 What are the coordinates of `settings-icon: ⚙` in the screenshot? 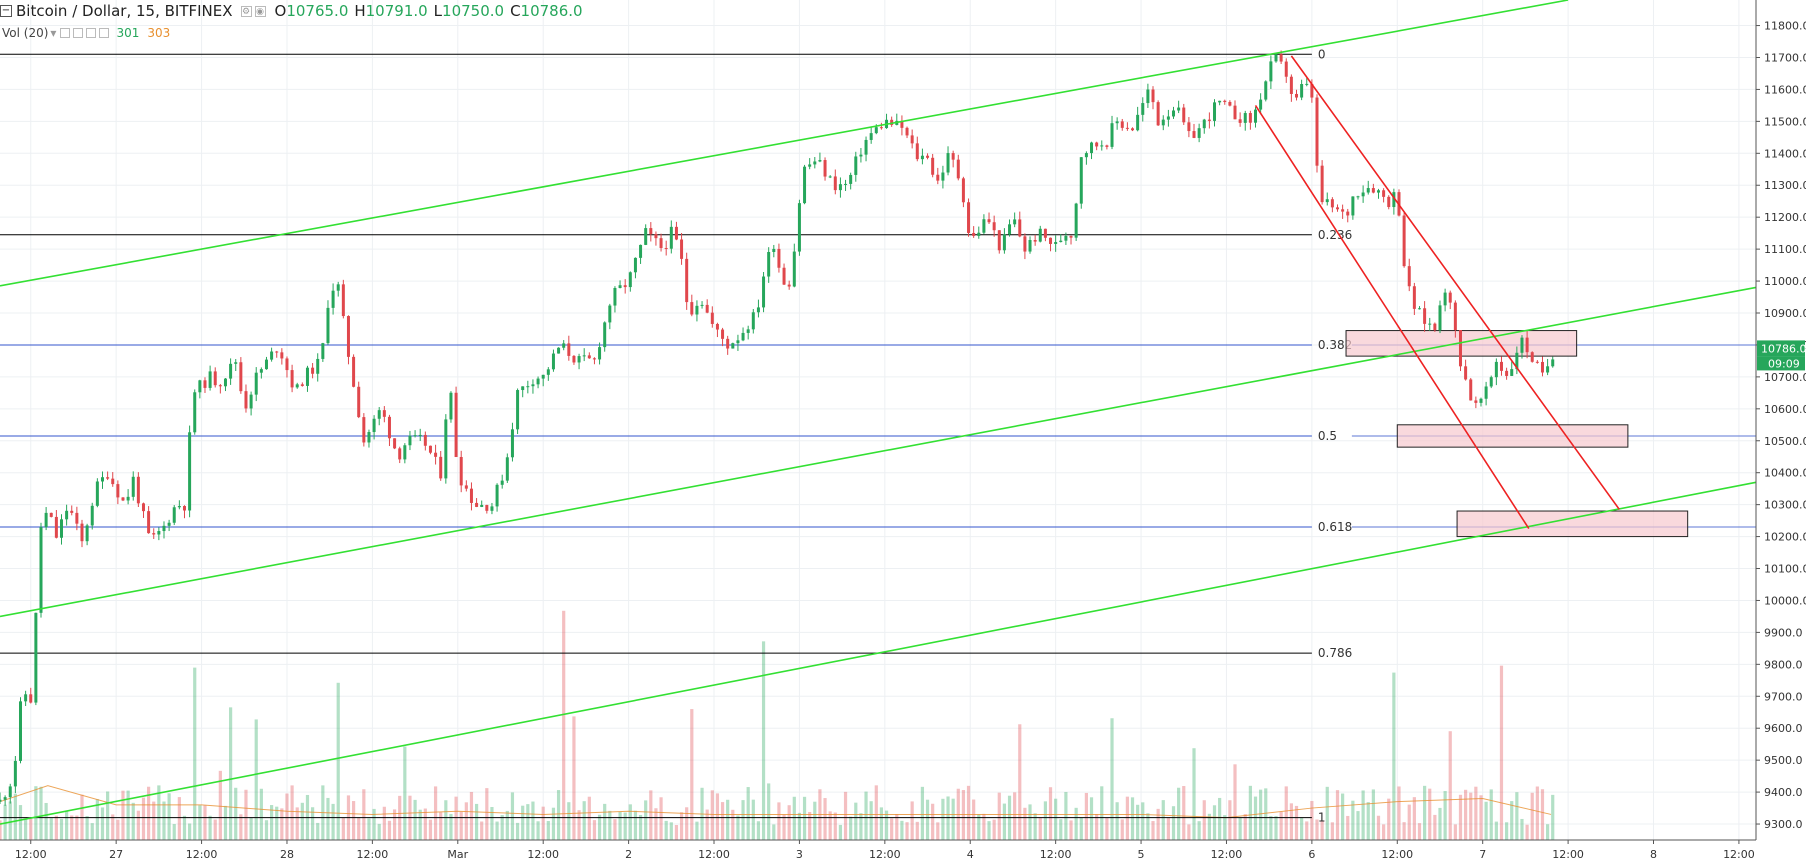 It's located at (246, 11).